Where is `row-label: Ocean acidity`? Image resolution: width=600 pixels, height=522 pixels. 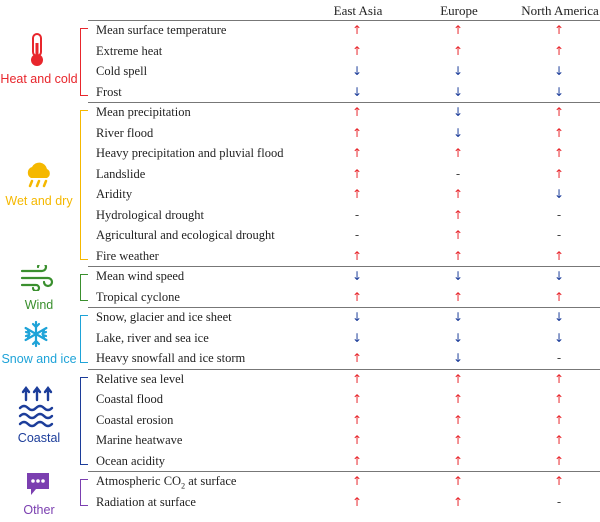
row-label: Ocean acidity is located at coordinates (131, 460).